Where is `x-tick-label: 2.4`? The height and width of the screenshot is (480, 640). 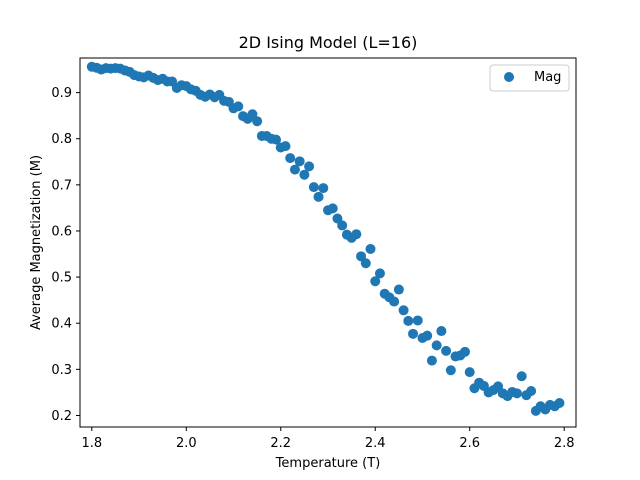 x-tick-label: 2.4 is located at coordinates (375, 443).